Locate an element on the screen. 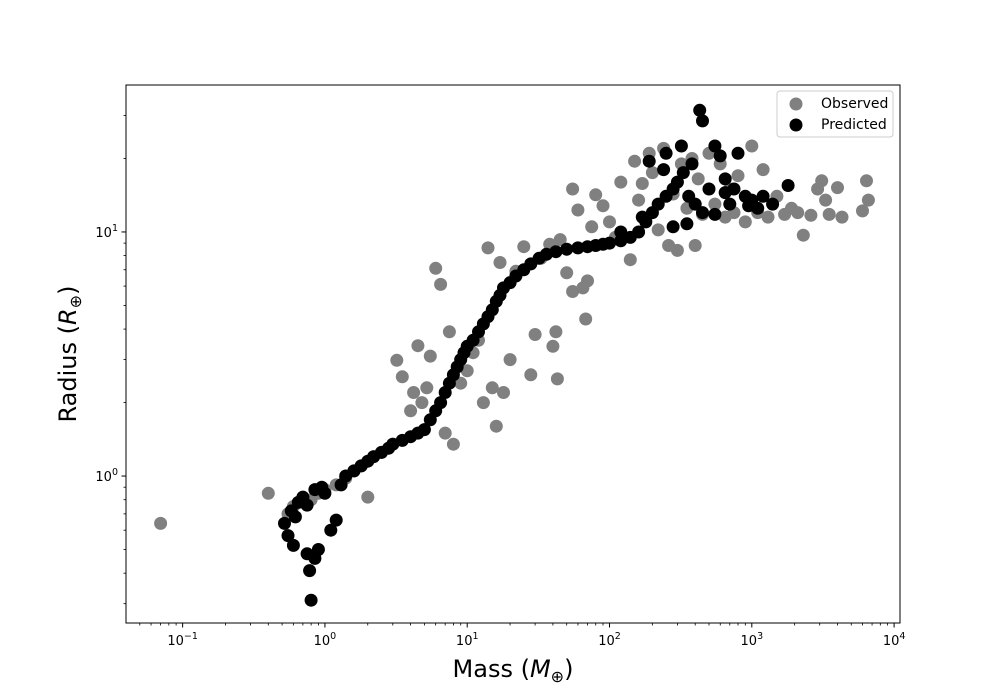 The image size is (1000, 700). legend-marker-predicted is located at coordinates (796, 125).